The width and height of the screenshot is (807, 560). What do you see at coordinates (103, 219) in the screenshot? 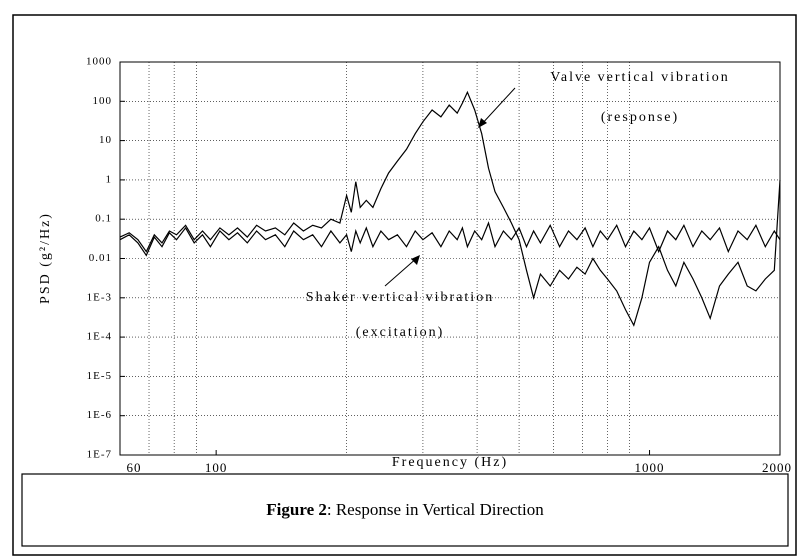
I see `y-tick-label: 0.1` at bounding box center [103, 219].